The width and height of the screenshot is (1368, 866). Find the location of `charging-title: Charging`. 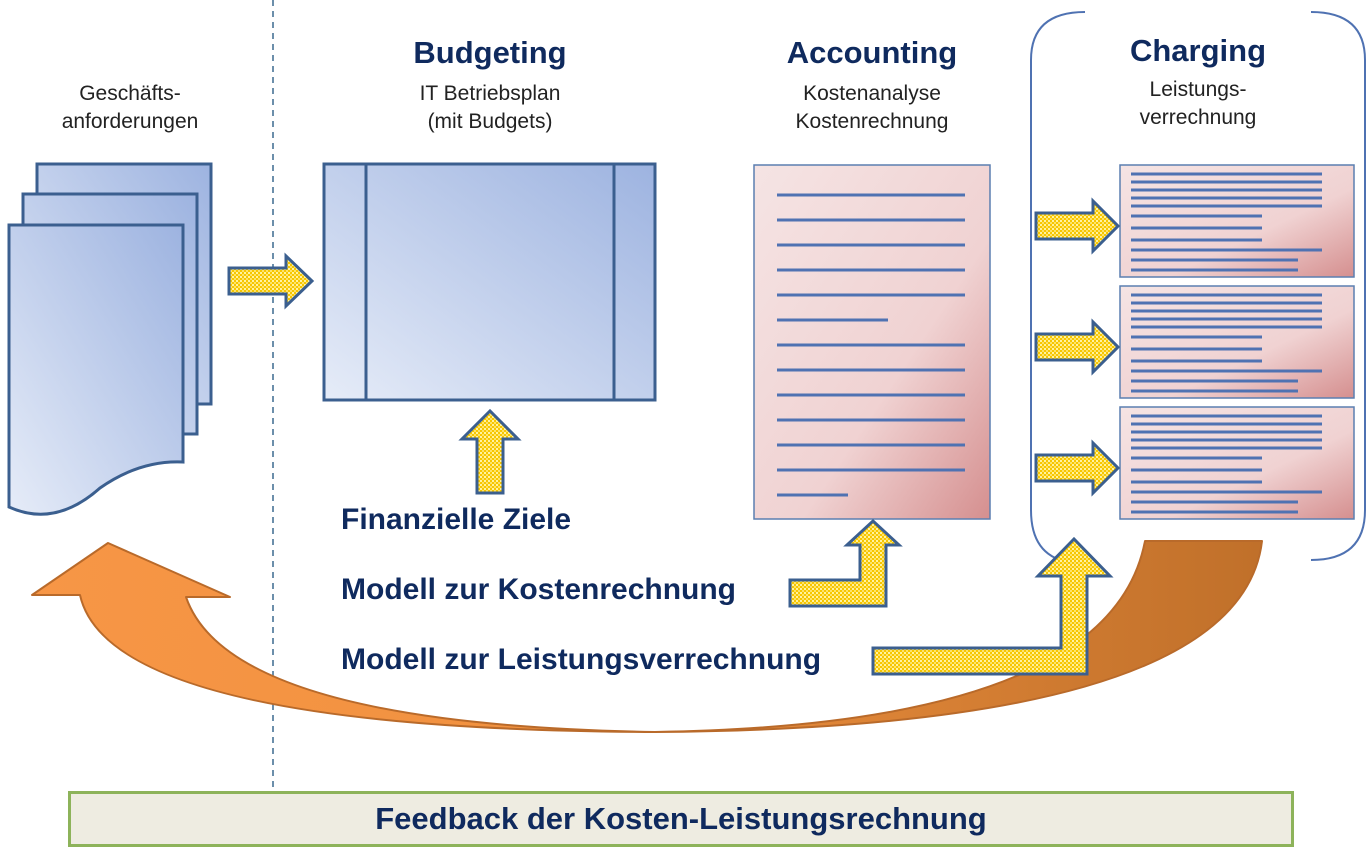

charging-title: Charging is located at coordinates (1198, 50).